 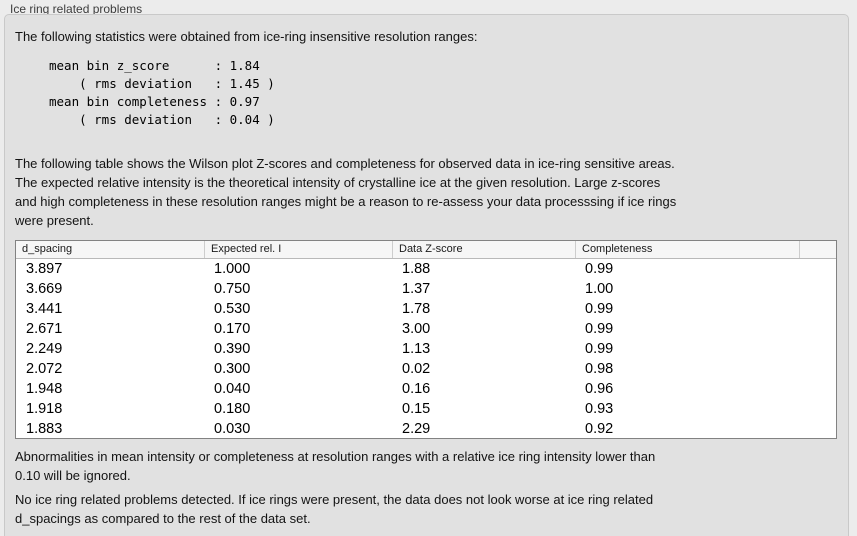 What do you see at coordinates (416, 289) in the screenshot?
I see `table-cell: 1.37` at bounding box center [416, 289].